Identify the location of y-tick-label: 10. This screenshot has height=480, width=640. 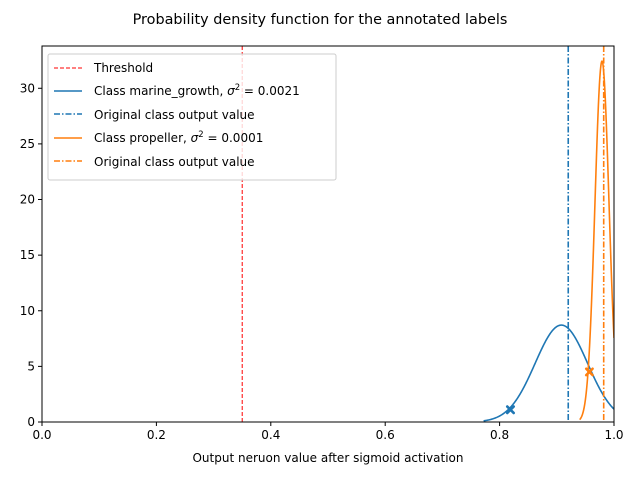
(27, 311).